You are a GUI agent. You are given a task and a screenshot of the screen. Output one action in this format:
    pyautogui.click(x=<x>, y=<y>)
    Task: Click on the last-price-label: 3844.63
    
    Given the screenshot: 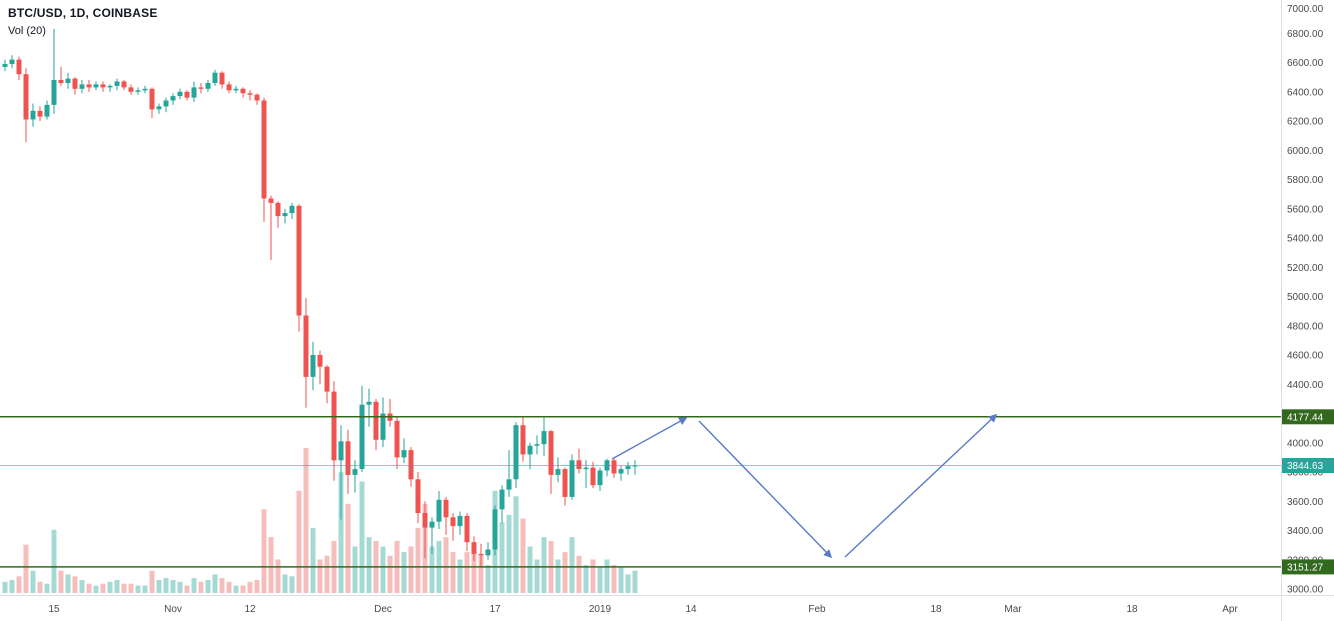 What is the action you would take?
    pyautogui.click(x=1308, y=465)
    